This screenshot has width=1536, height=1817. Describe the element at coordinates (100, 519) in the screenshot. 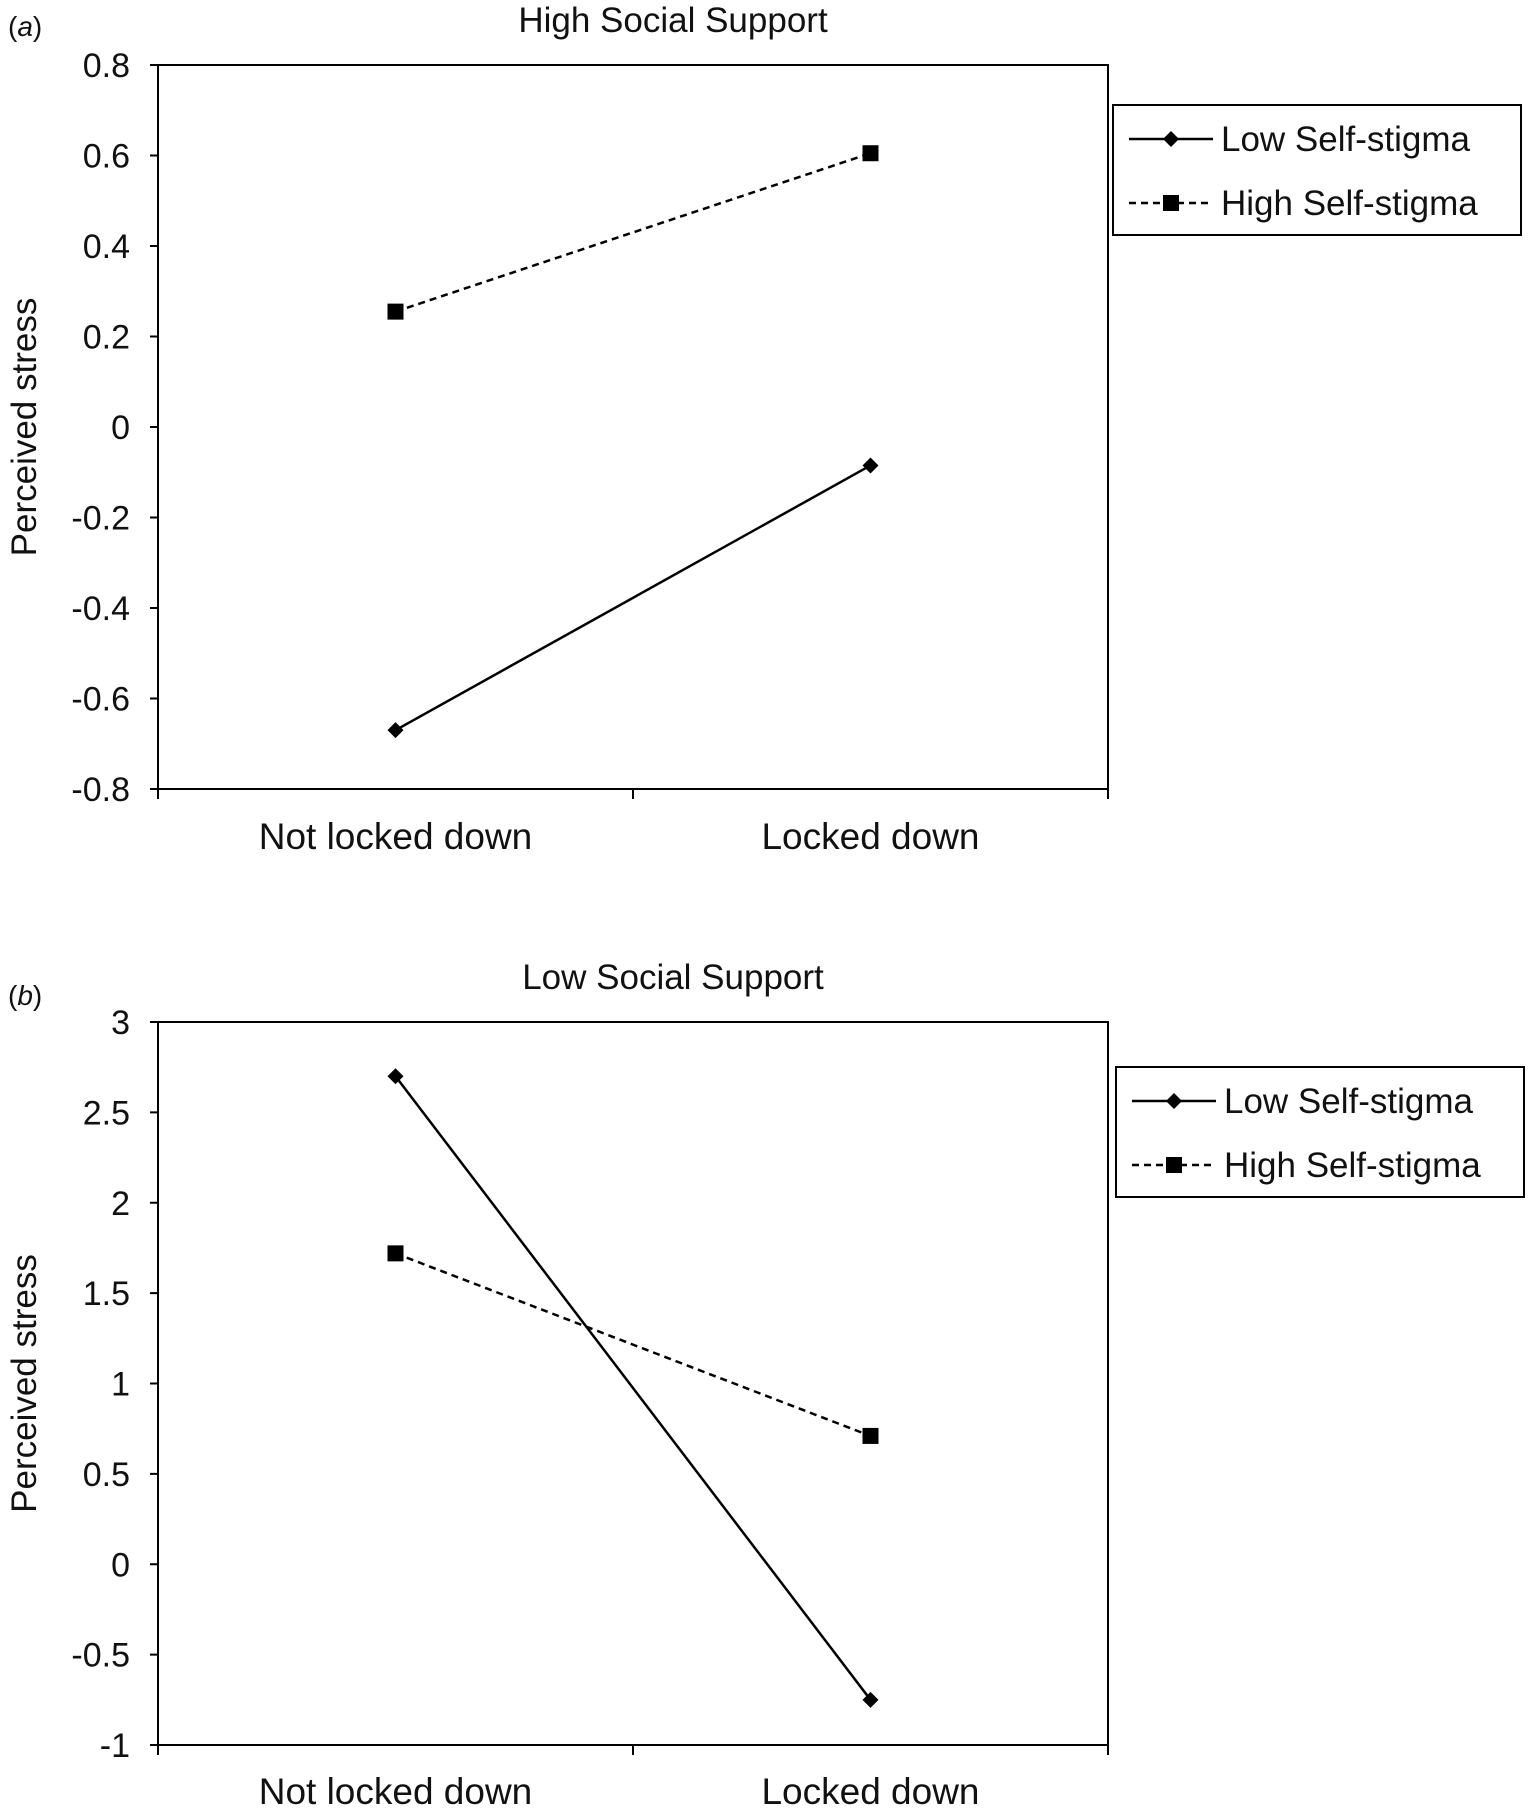

I see `y-tick-label: -0.2` at that location.